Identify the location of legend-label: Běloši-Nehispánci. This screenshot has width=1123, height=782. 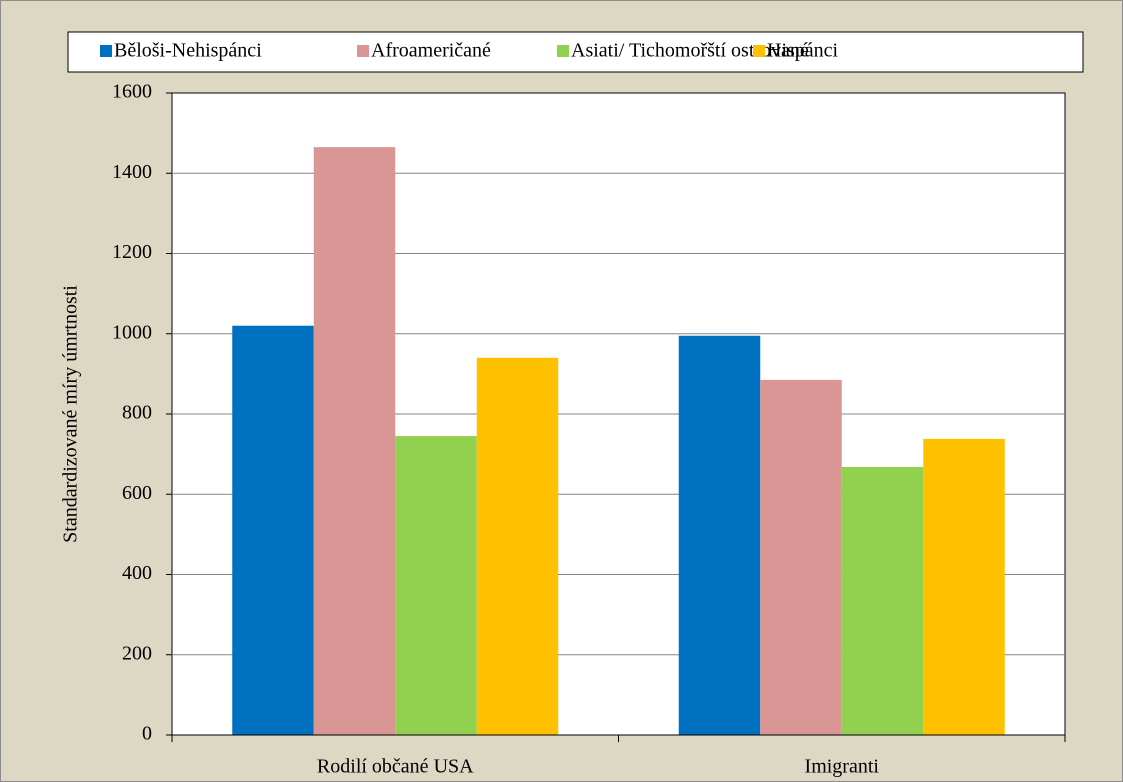
(188, 51).